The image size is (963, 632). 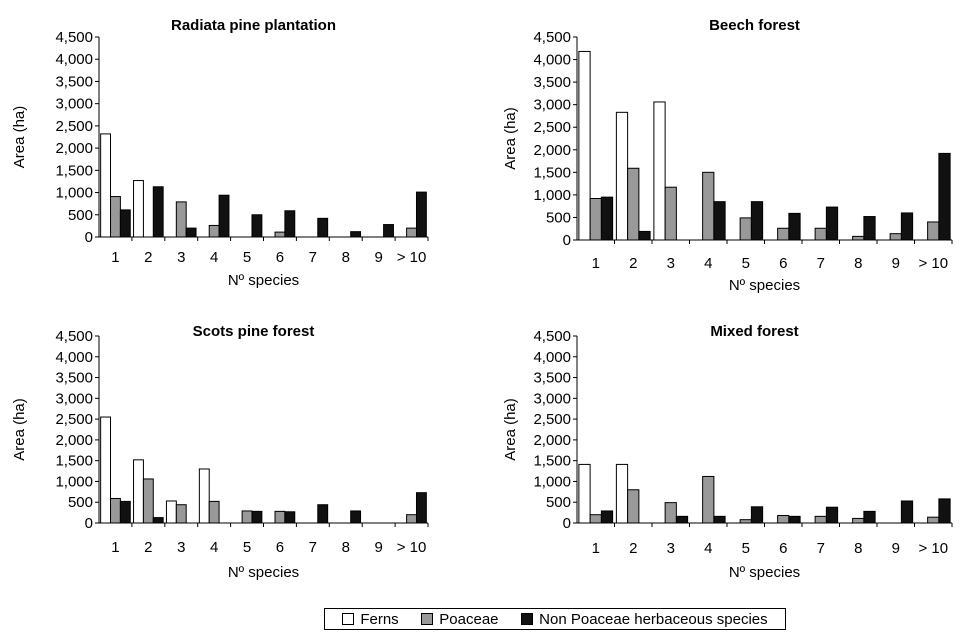 What do you see at coordinates (74, 148) in the screenshot?
I see `panel-1-ytick-label: 2,000` at bounding box center [74, 148].